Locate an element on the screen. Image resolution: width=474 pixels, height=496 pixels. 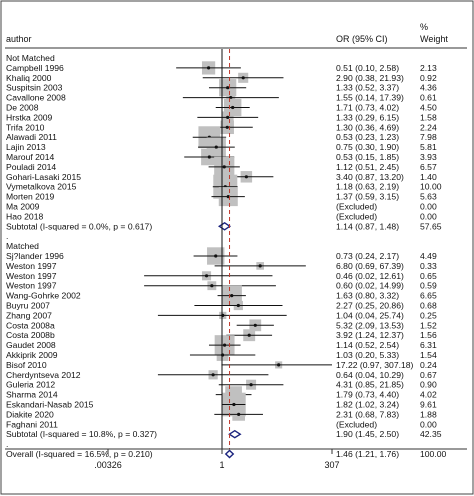
study-ci-text: 6.80 (0.69, 67.39) is located at coordinates (370, 266).